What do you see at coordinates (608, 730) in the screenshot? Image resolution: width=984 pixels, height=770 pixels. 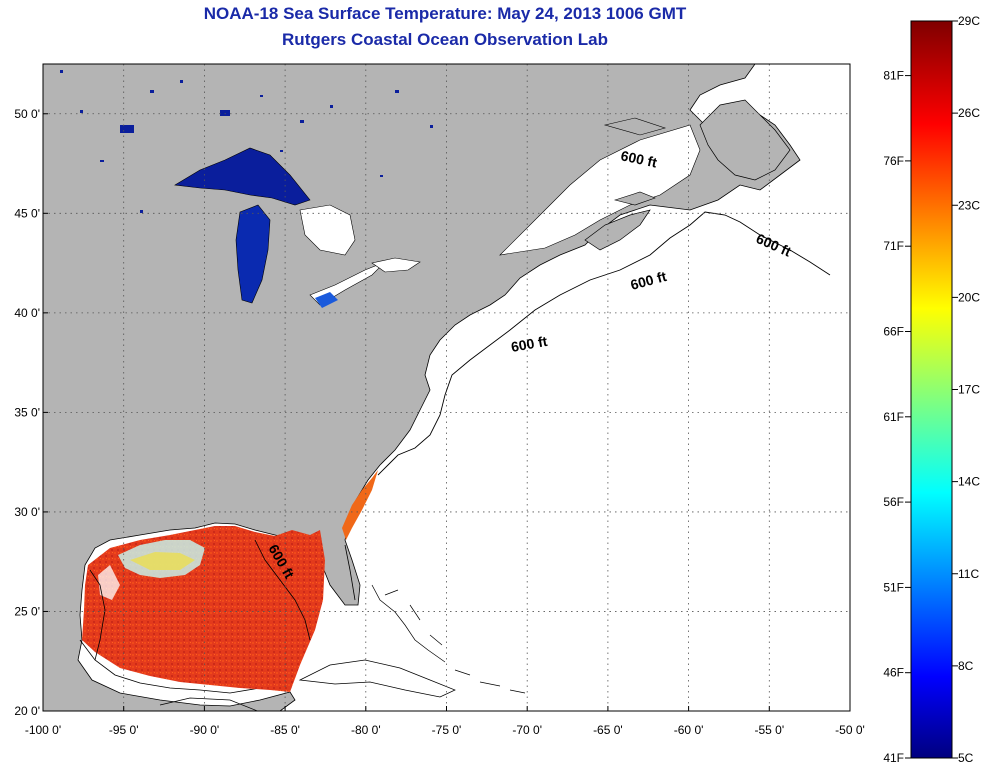 I see `lon-tick-label: -65 0'` at bounding box center [608, 730].